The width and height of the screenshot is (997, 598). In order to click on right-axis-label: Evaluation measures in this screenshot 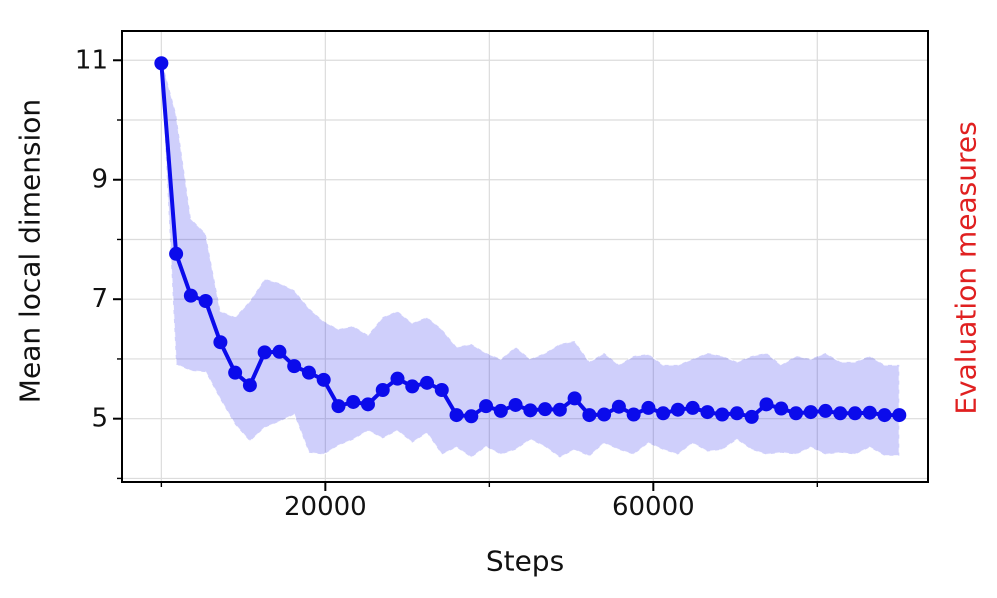, I will do `click(966, 268)`.